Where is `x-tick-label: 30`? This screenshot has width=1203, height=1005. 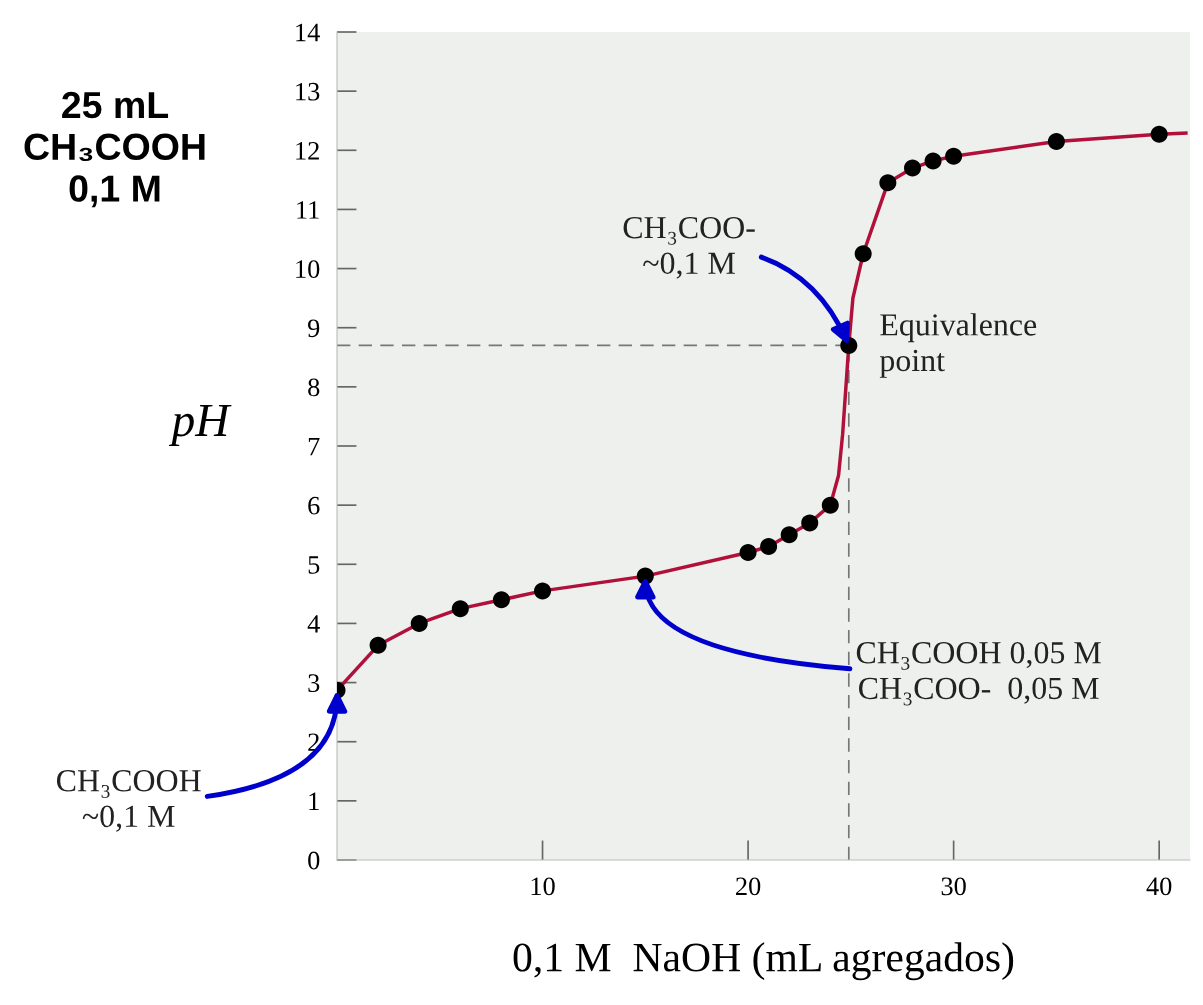
x-tick-label: 30 is located at coordinates (953, 886).